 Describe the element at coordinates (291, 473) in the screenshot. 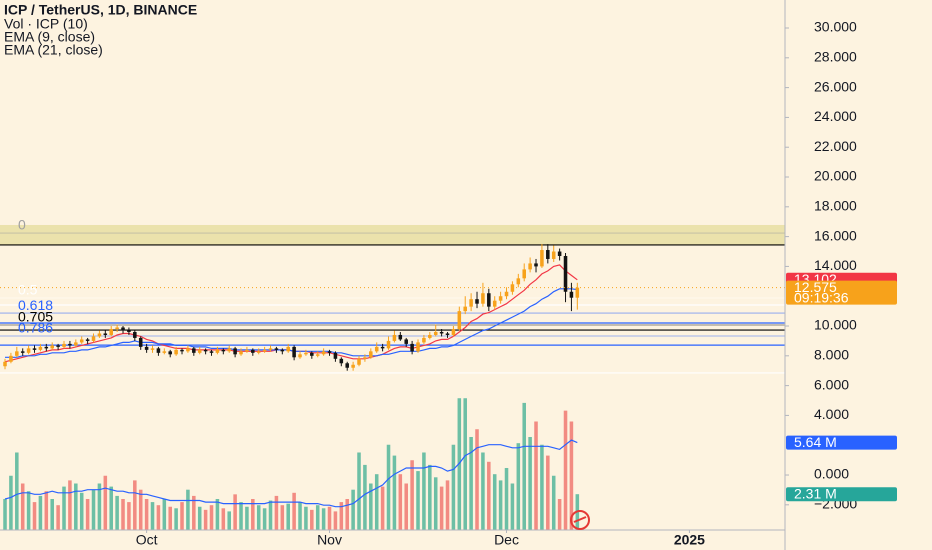

I see `volume-ma-line` at that location.